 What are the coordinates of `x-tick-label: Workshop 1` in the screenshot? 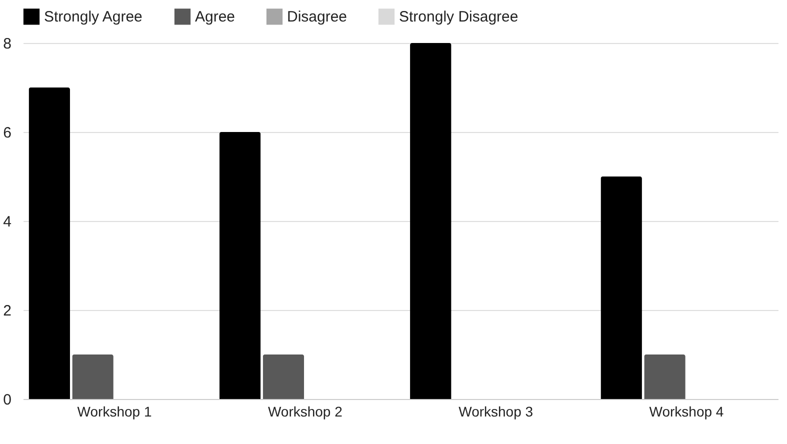 It's located at (114, 412).